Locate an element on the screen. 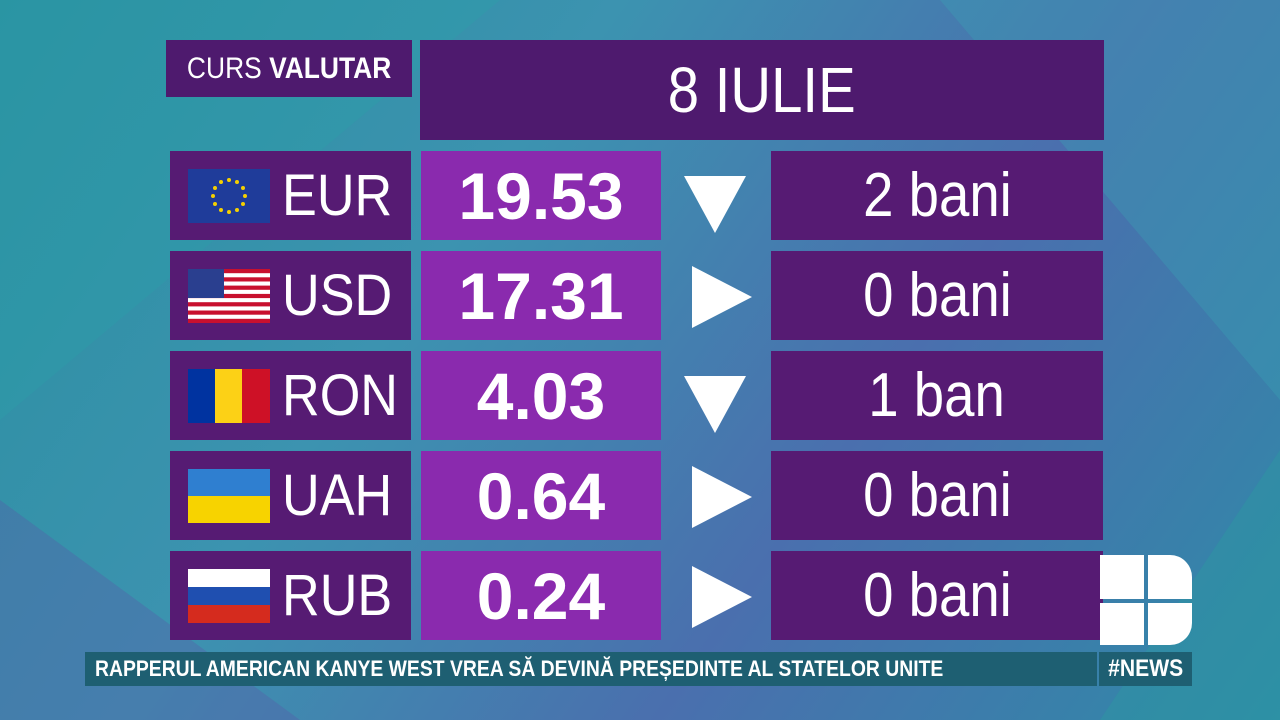  currency-code: USD is located at coordinates (337, 295).